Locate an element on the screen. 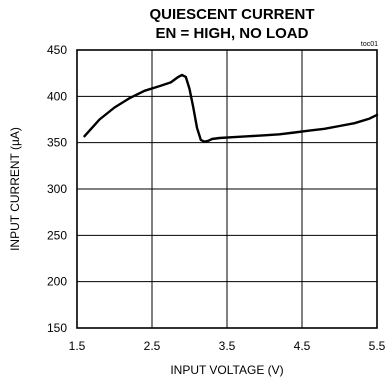  series-line is located at coordinates (231, 108).